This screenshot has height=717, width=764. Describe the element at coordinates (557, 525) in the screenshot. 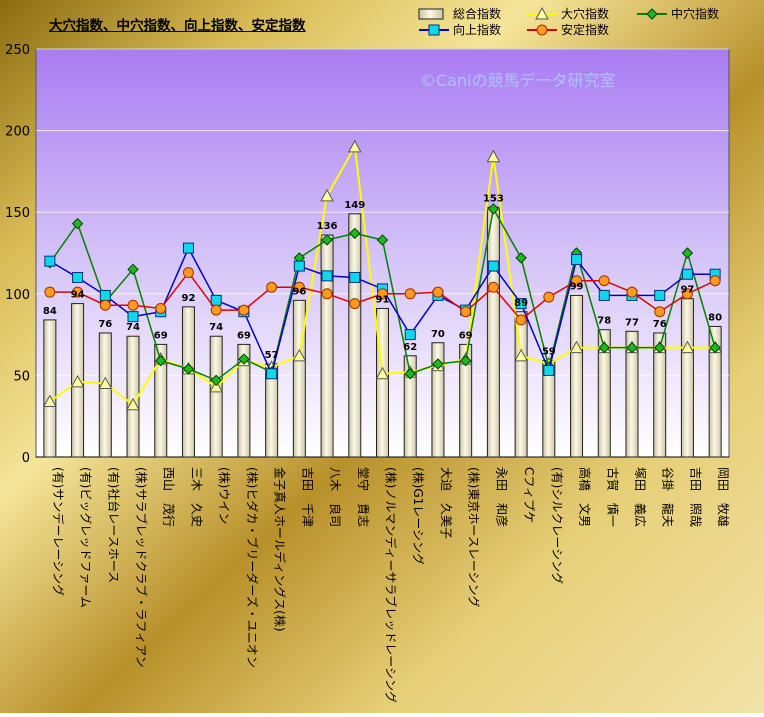

I see `x-tick-label: (有)シルクレーシング` at that location.